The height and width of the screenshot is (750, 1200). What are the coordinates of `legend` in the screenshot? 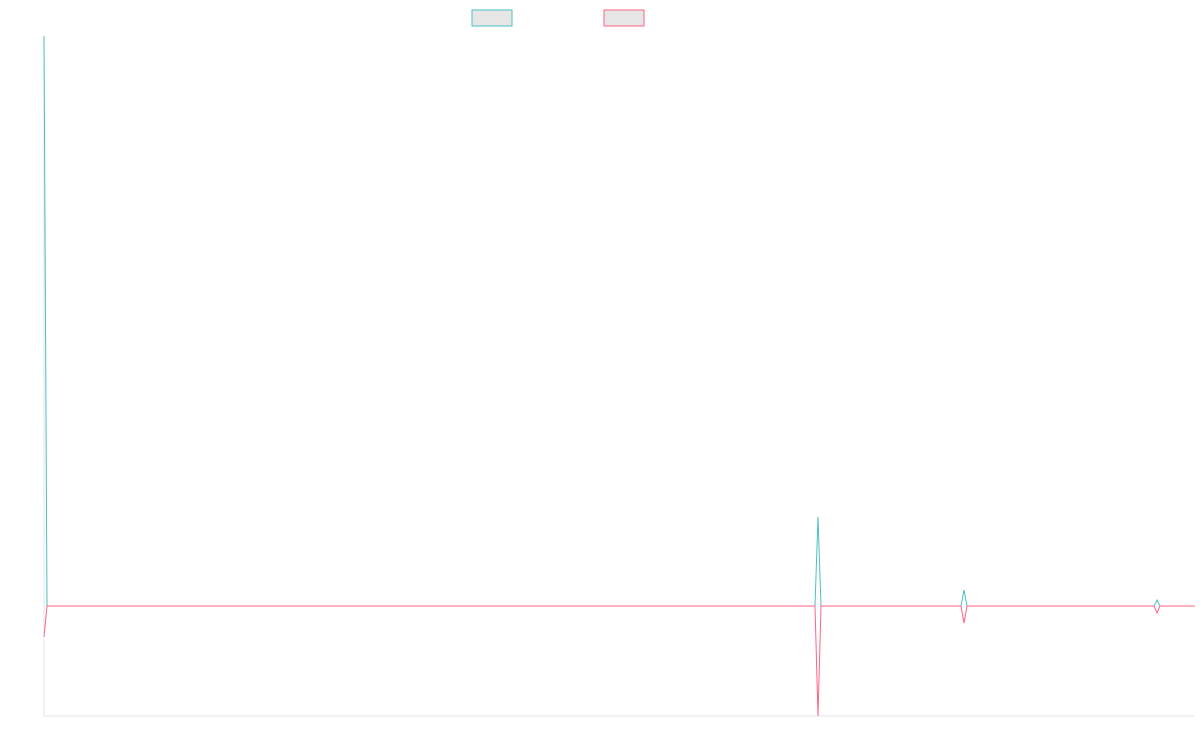 It's located at (558, 18).